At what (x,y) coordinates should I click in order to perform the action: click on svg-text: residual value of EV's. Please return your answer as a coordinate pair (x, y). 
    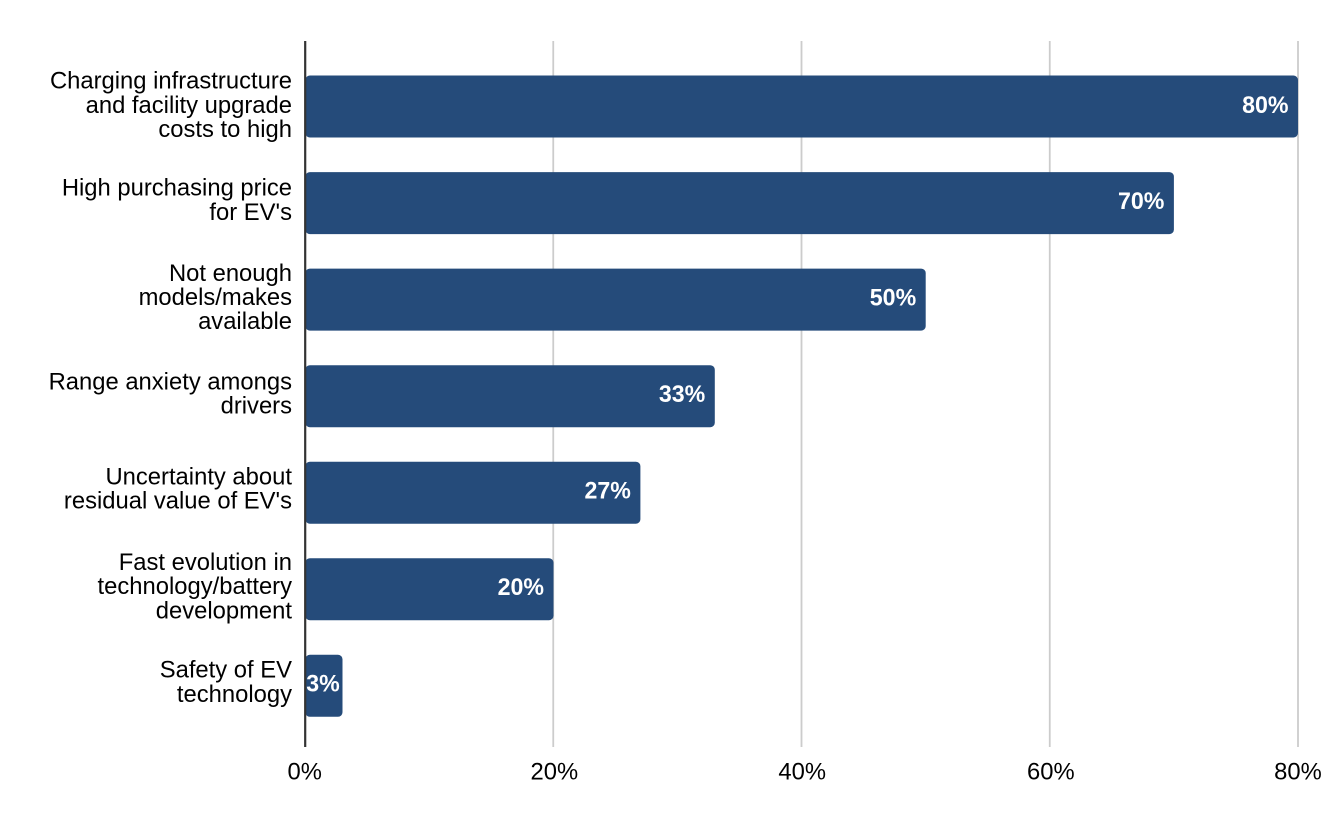
    Looking at the image, I should click on (178, 500).